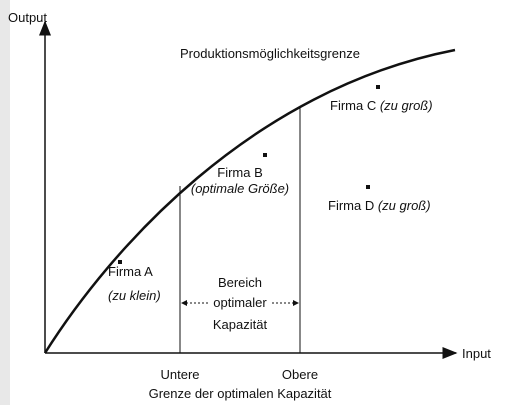 Image resolution: width=506 pixels, height=405 pixels. What do you see at coordinates (134, 295) in the screenshot?
I see `firm-note: (zu klein)` at bounding box center [134, 295].